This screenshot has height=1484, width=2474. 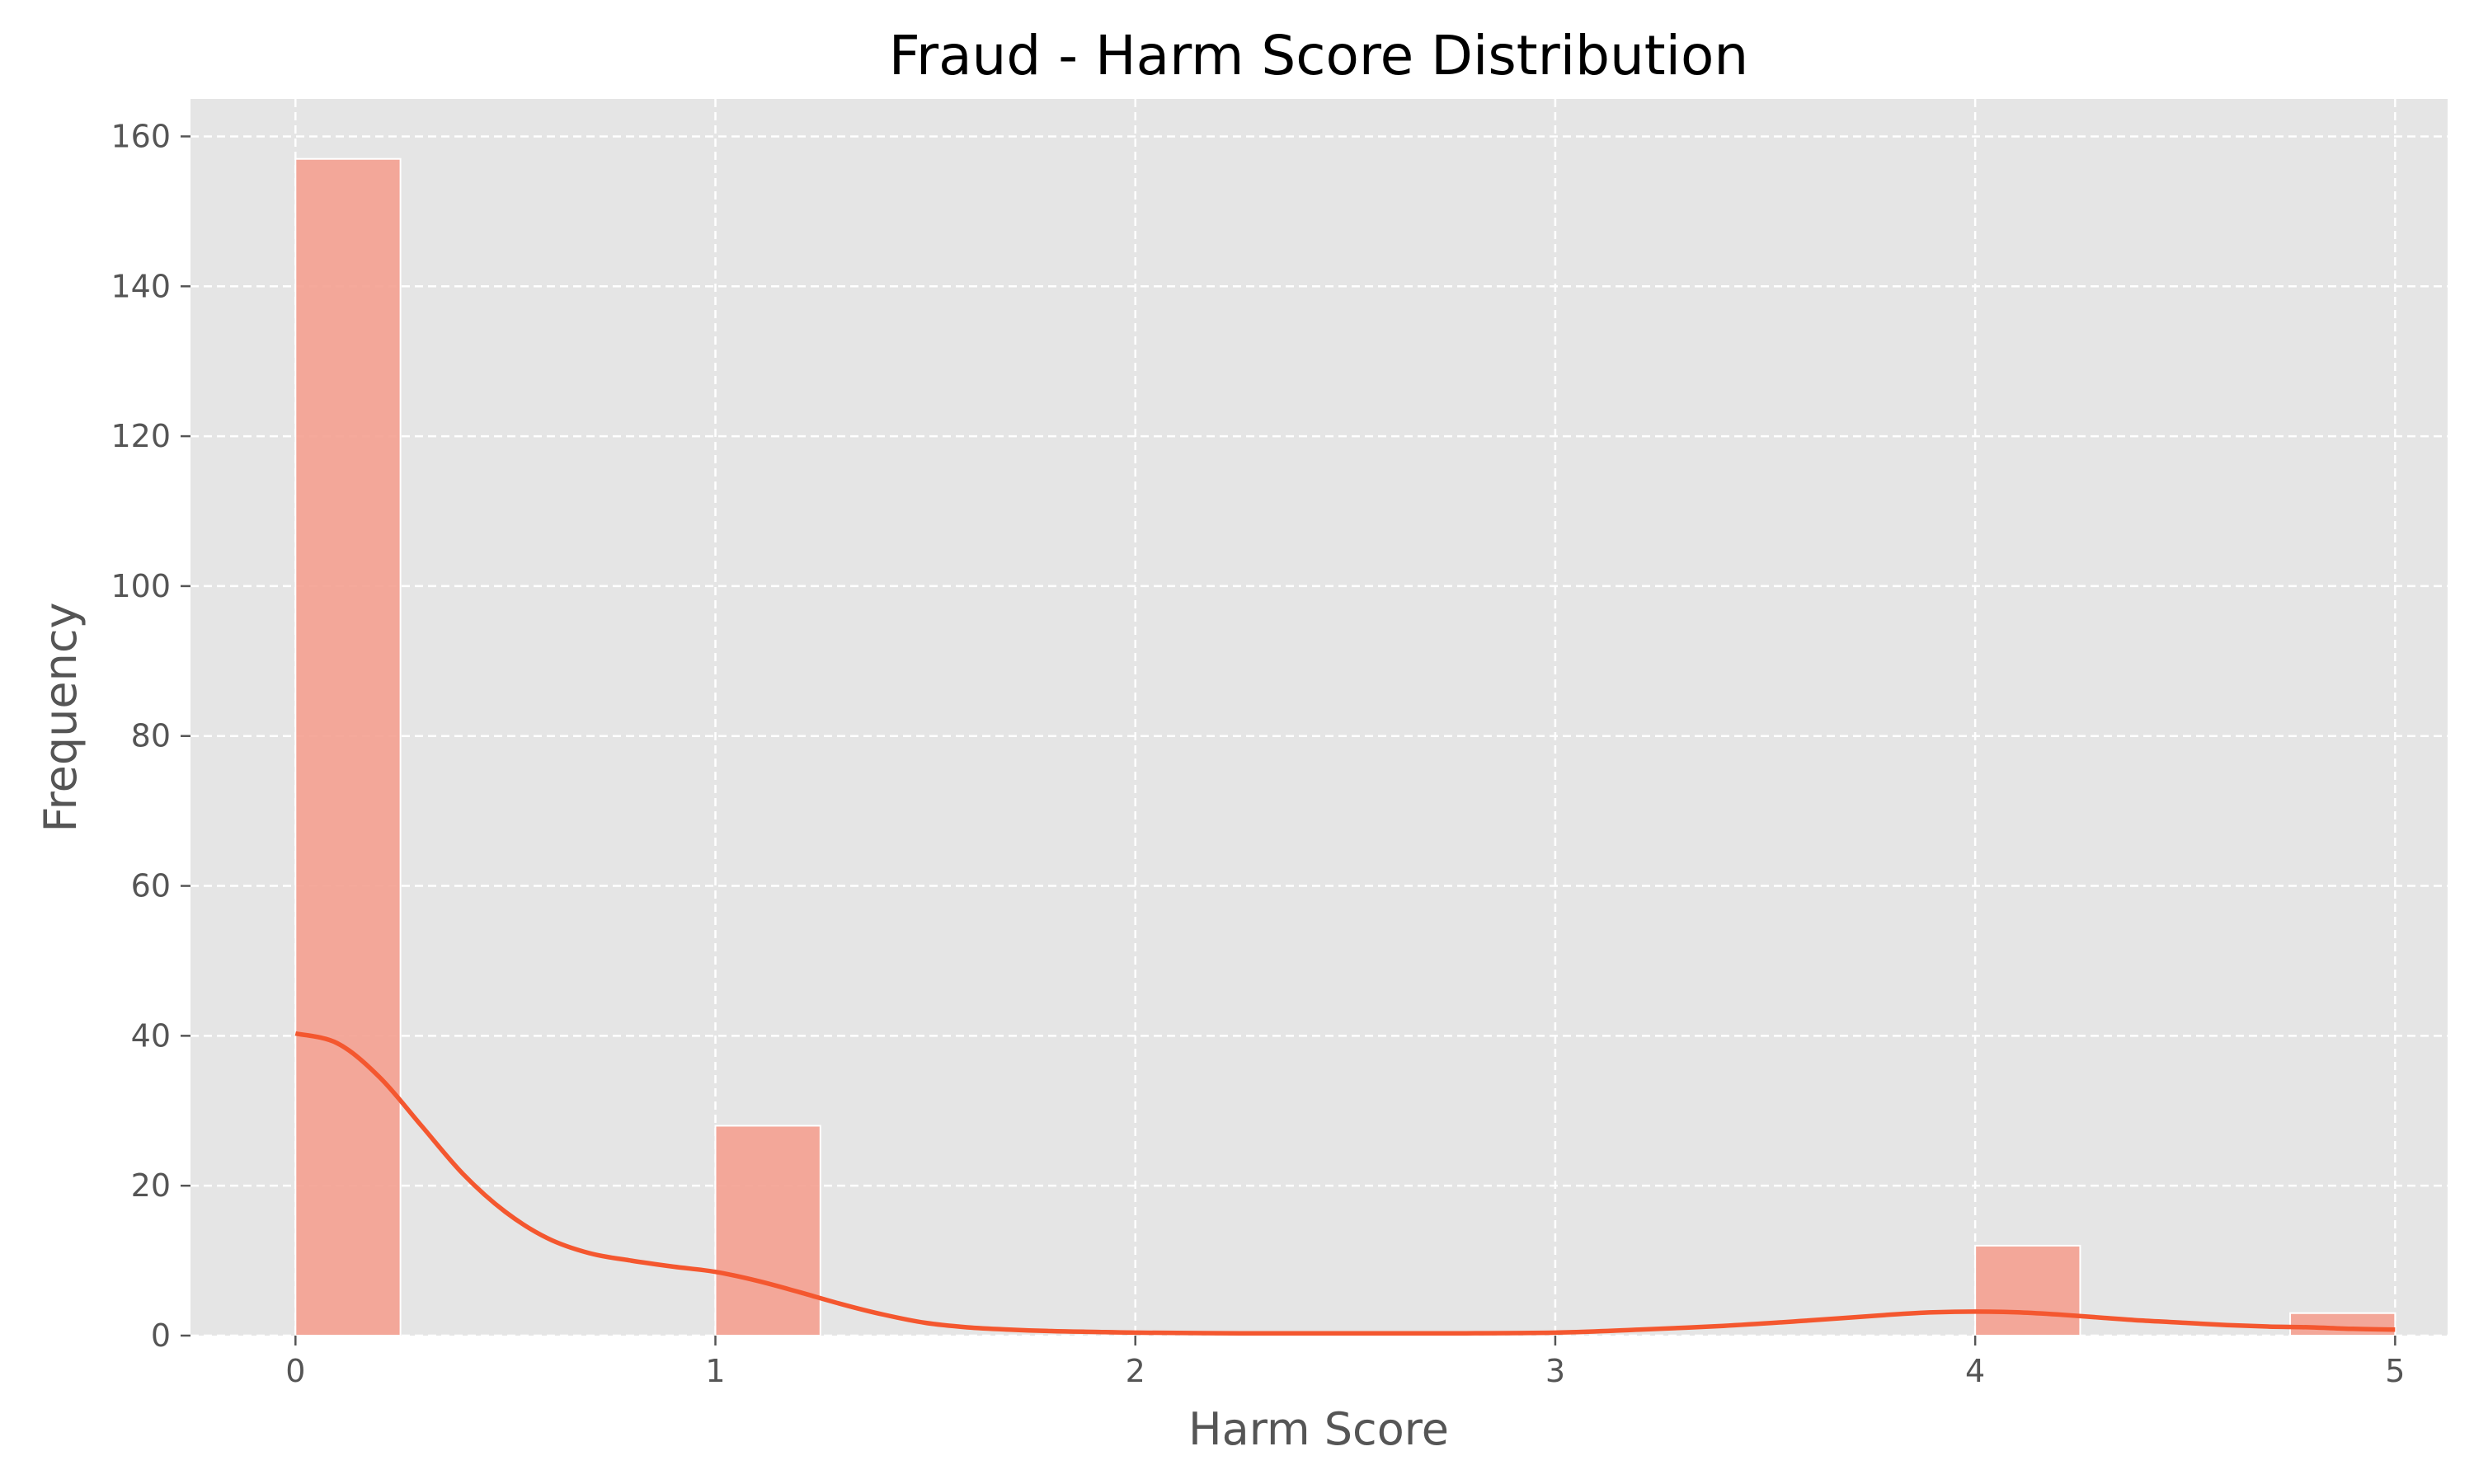 I want to click on x-axis-label: Harm Score, so click(x=1318, y=1429).